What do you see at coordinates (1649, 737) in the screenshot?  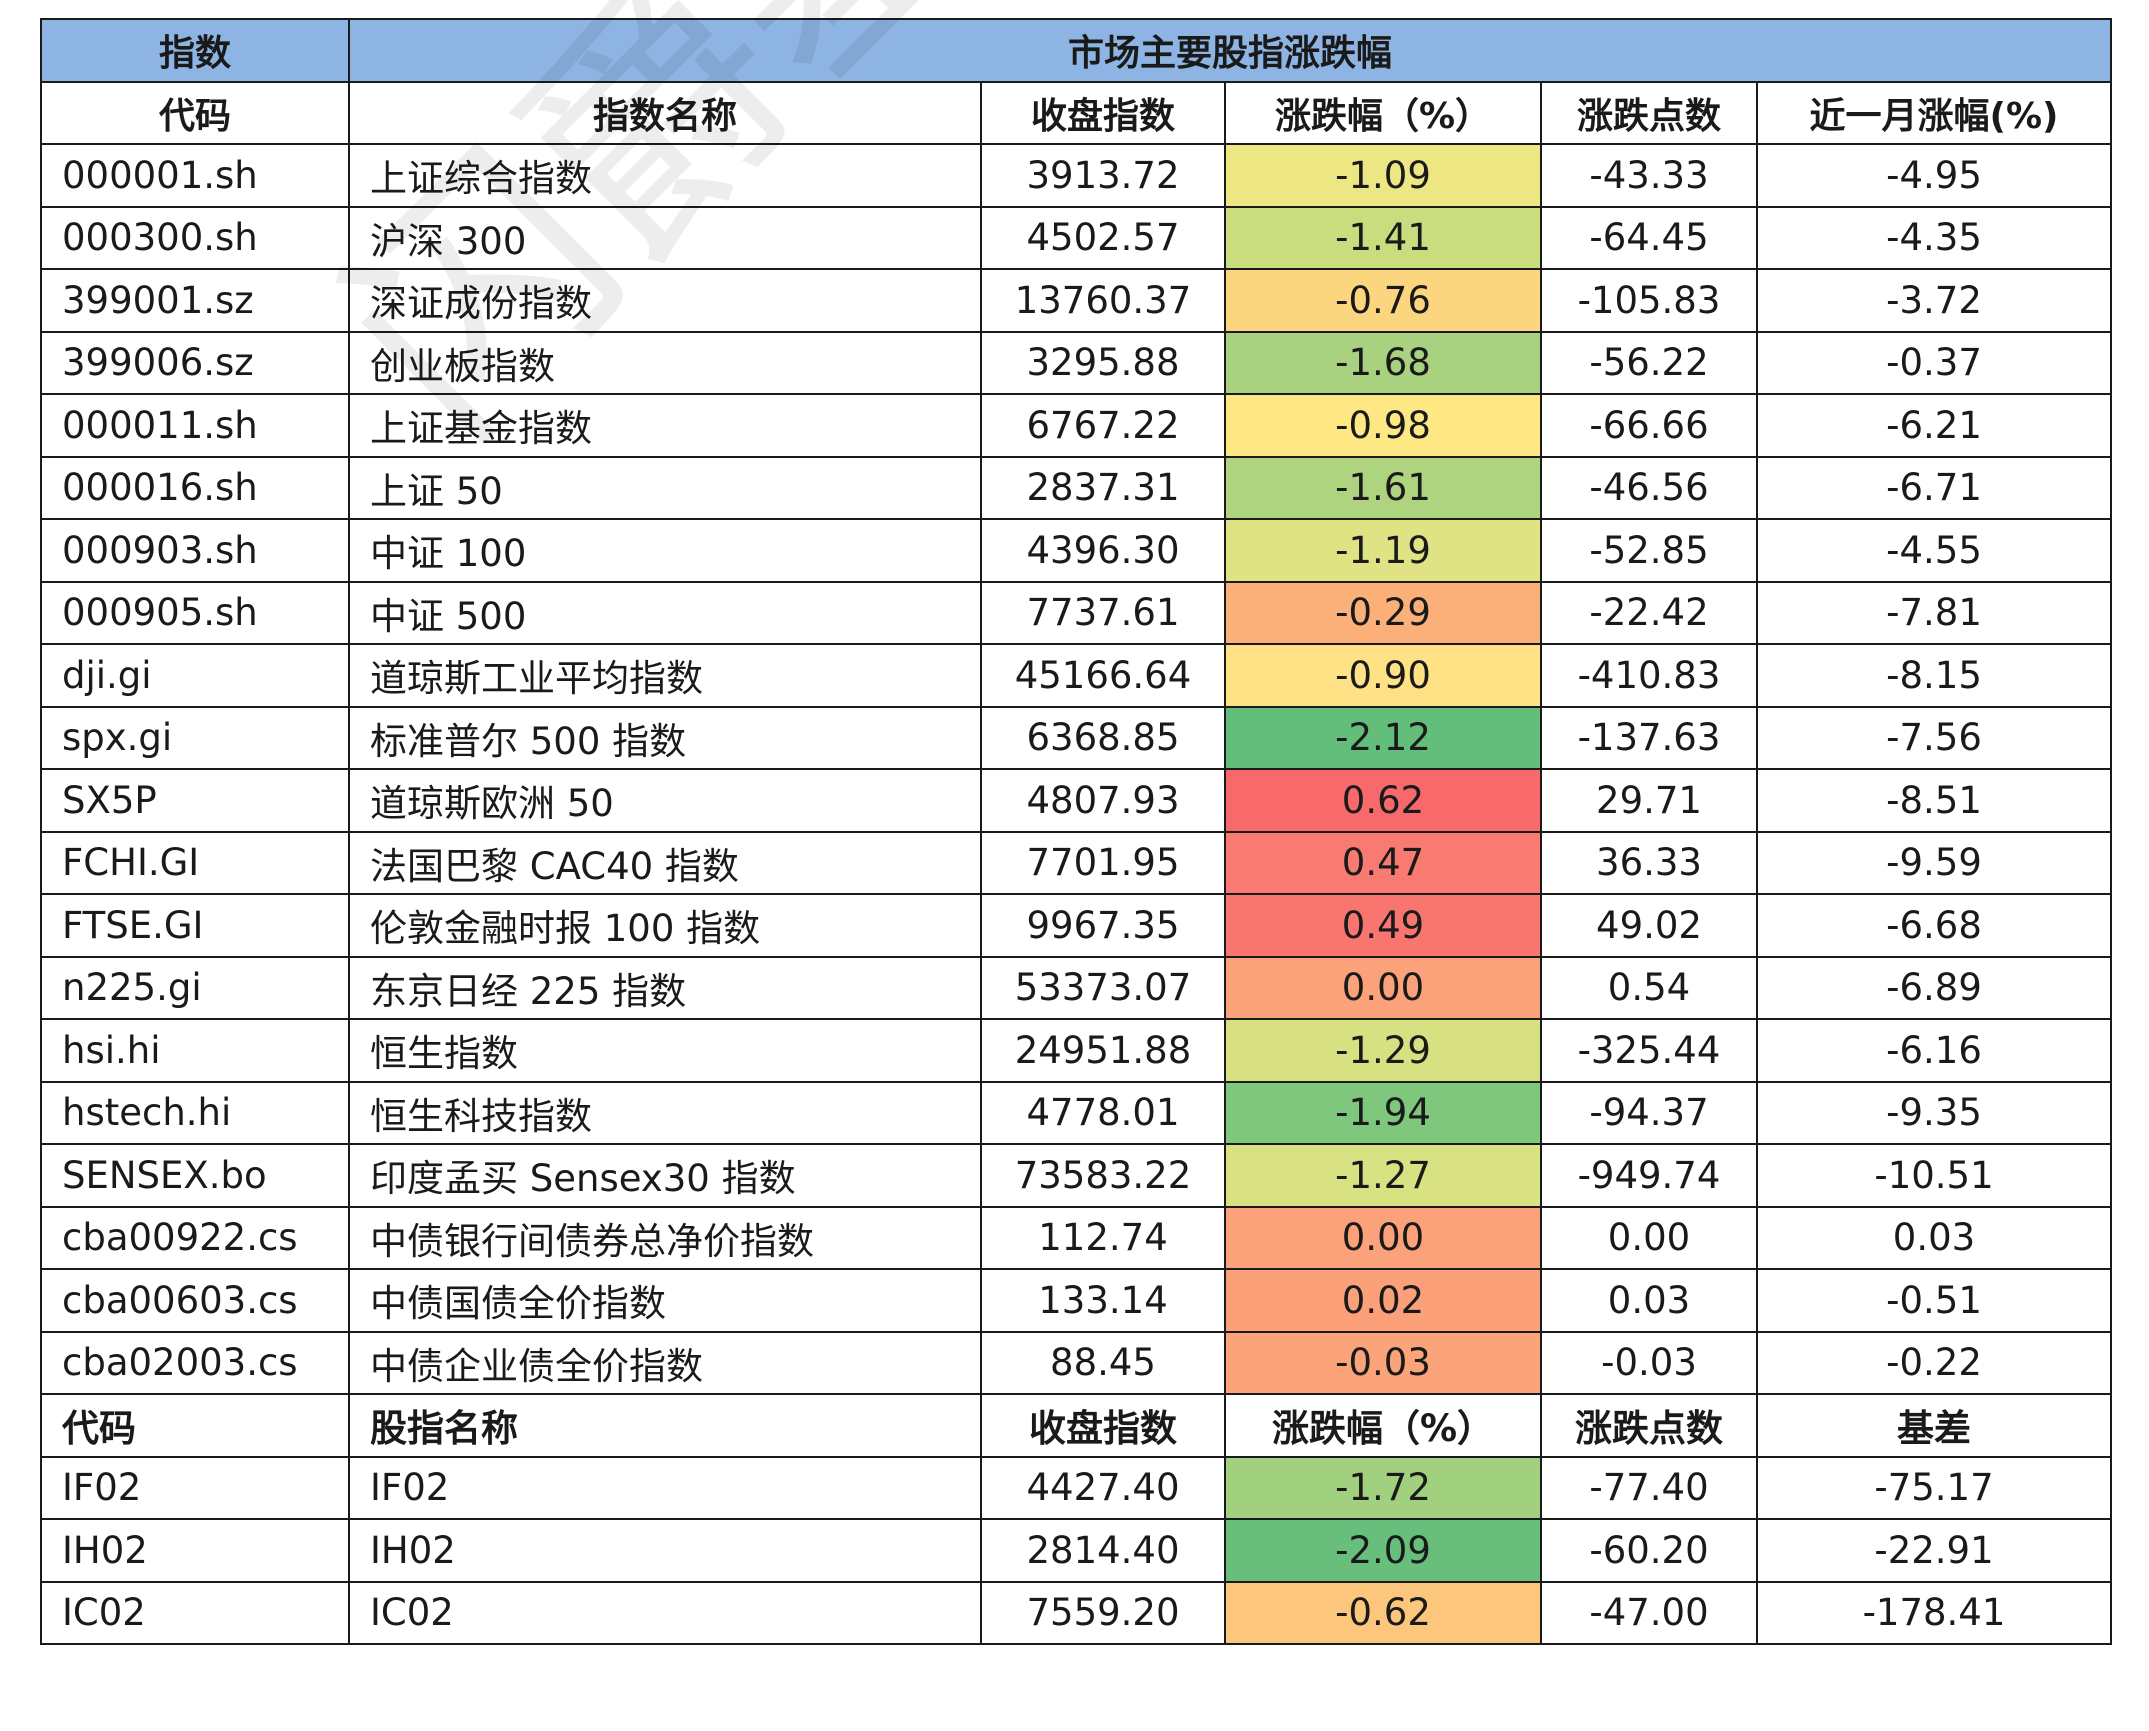 I see `cell-pts: -137.63` at bounding box center [1649, 737].